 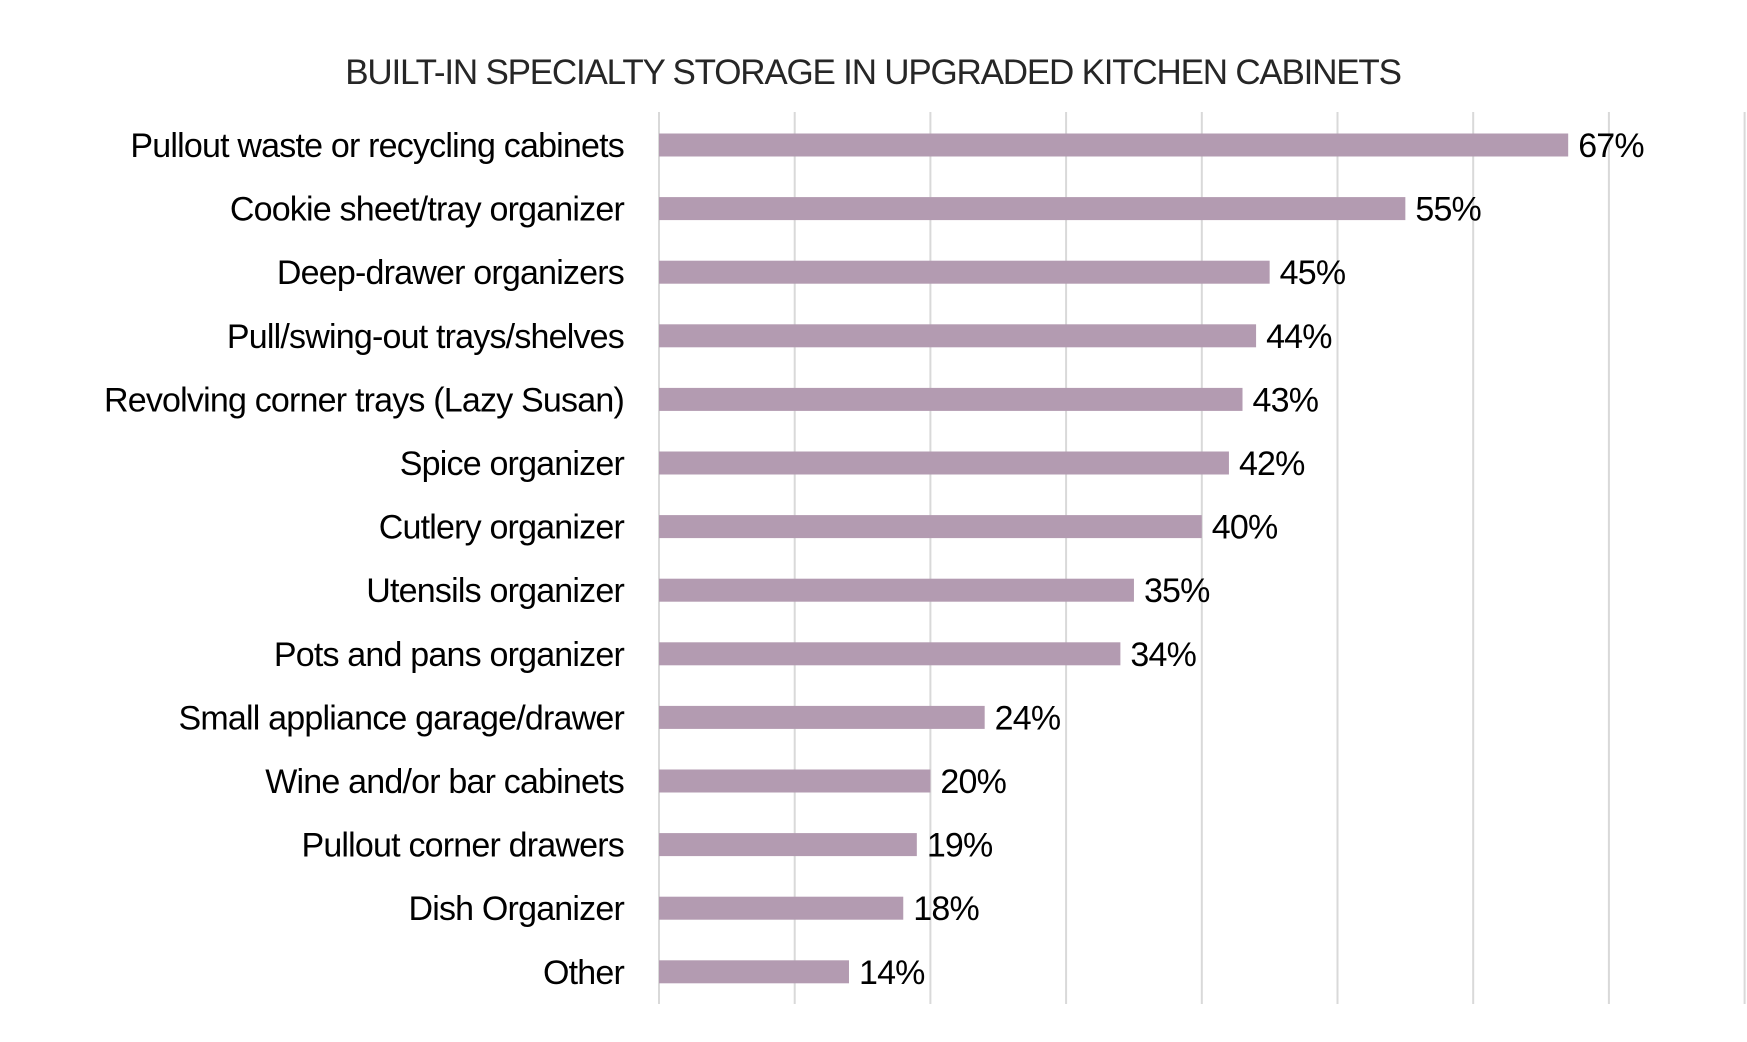 What do you see at coordinates (364, 400) in the screenshot?
I see `category-label: Revolving corner trays (Lazy Susan)` at bounding box center [364, 400].